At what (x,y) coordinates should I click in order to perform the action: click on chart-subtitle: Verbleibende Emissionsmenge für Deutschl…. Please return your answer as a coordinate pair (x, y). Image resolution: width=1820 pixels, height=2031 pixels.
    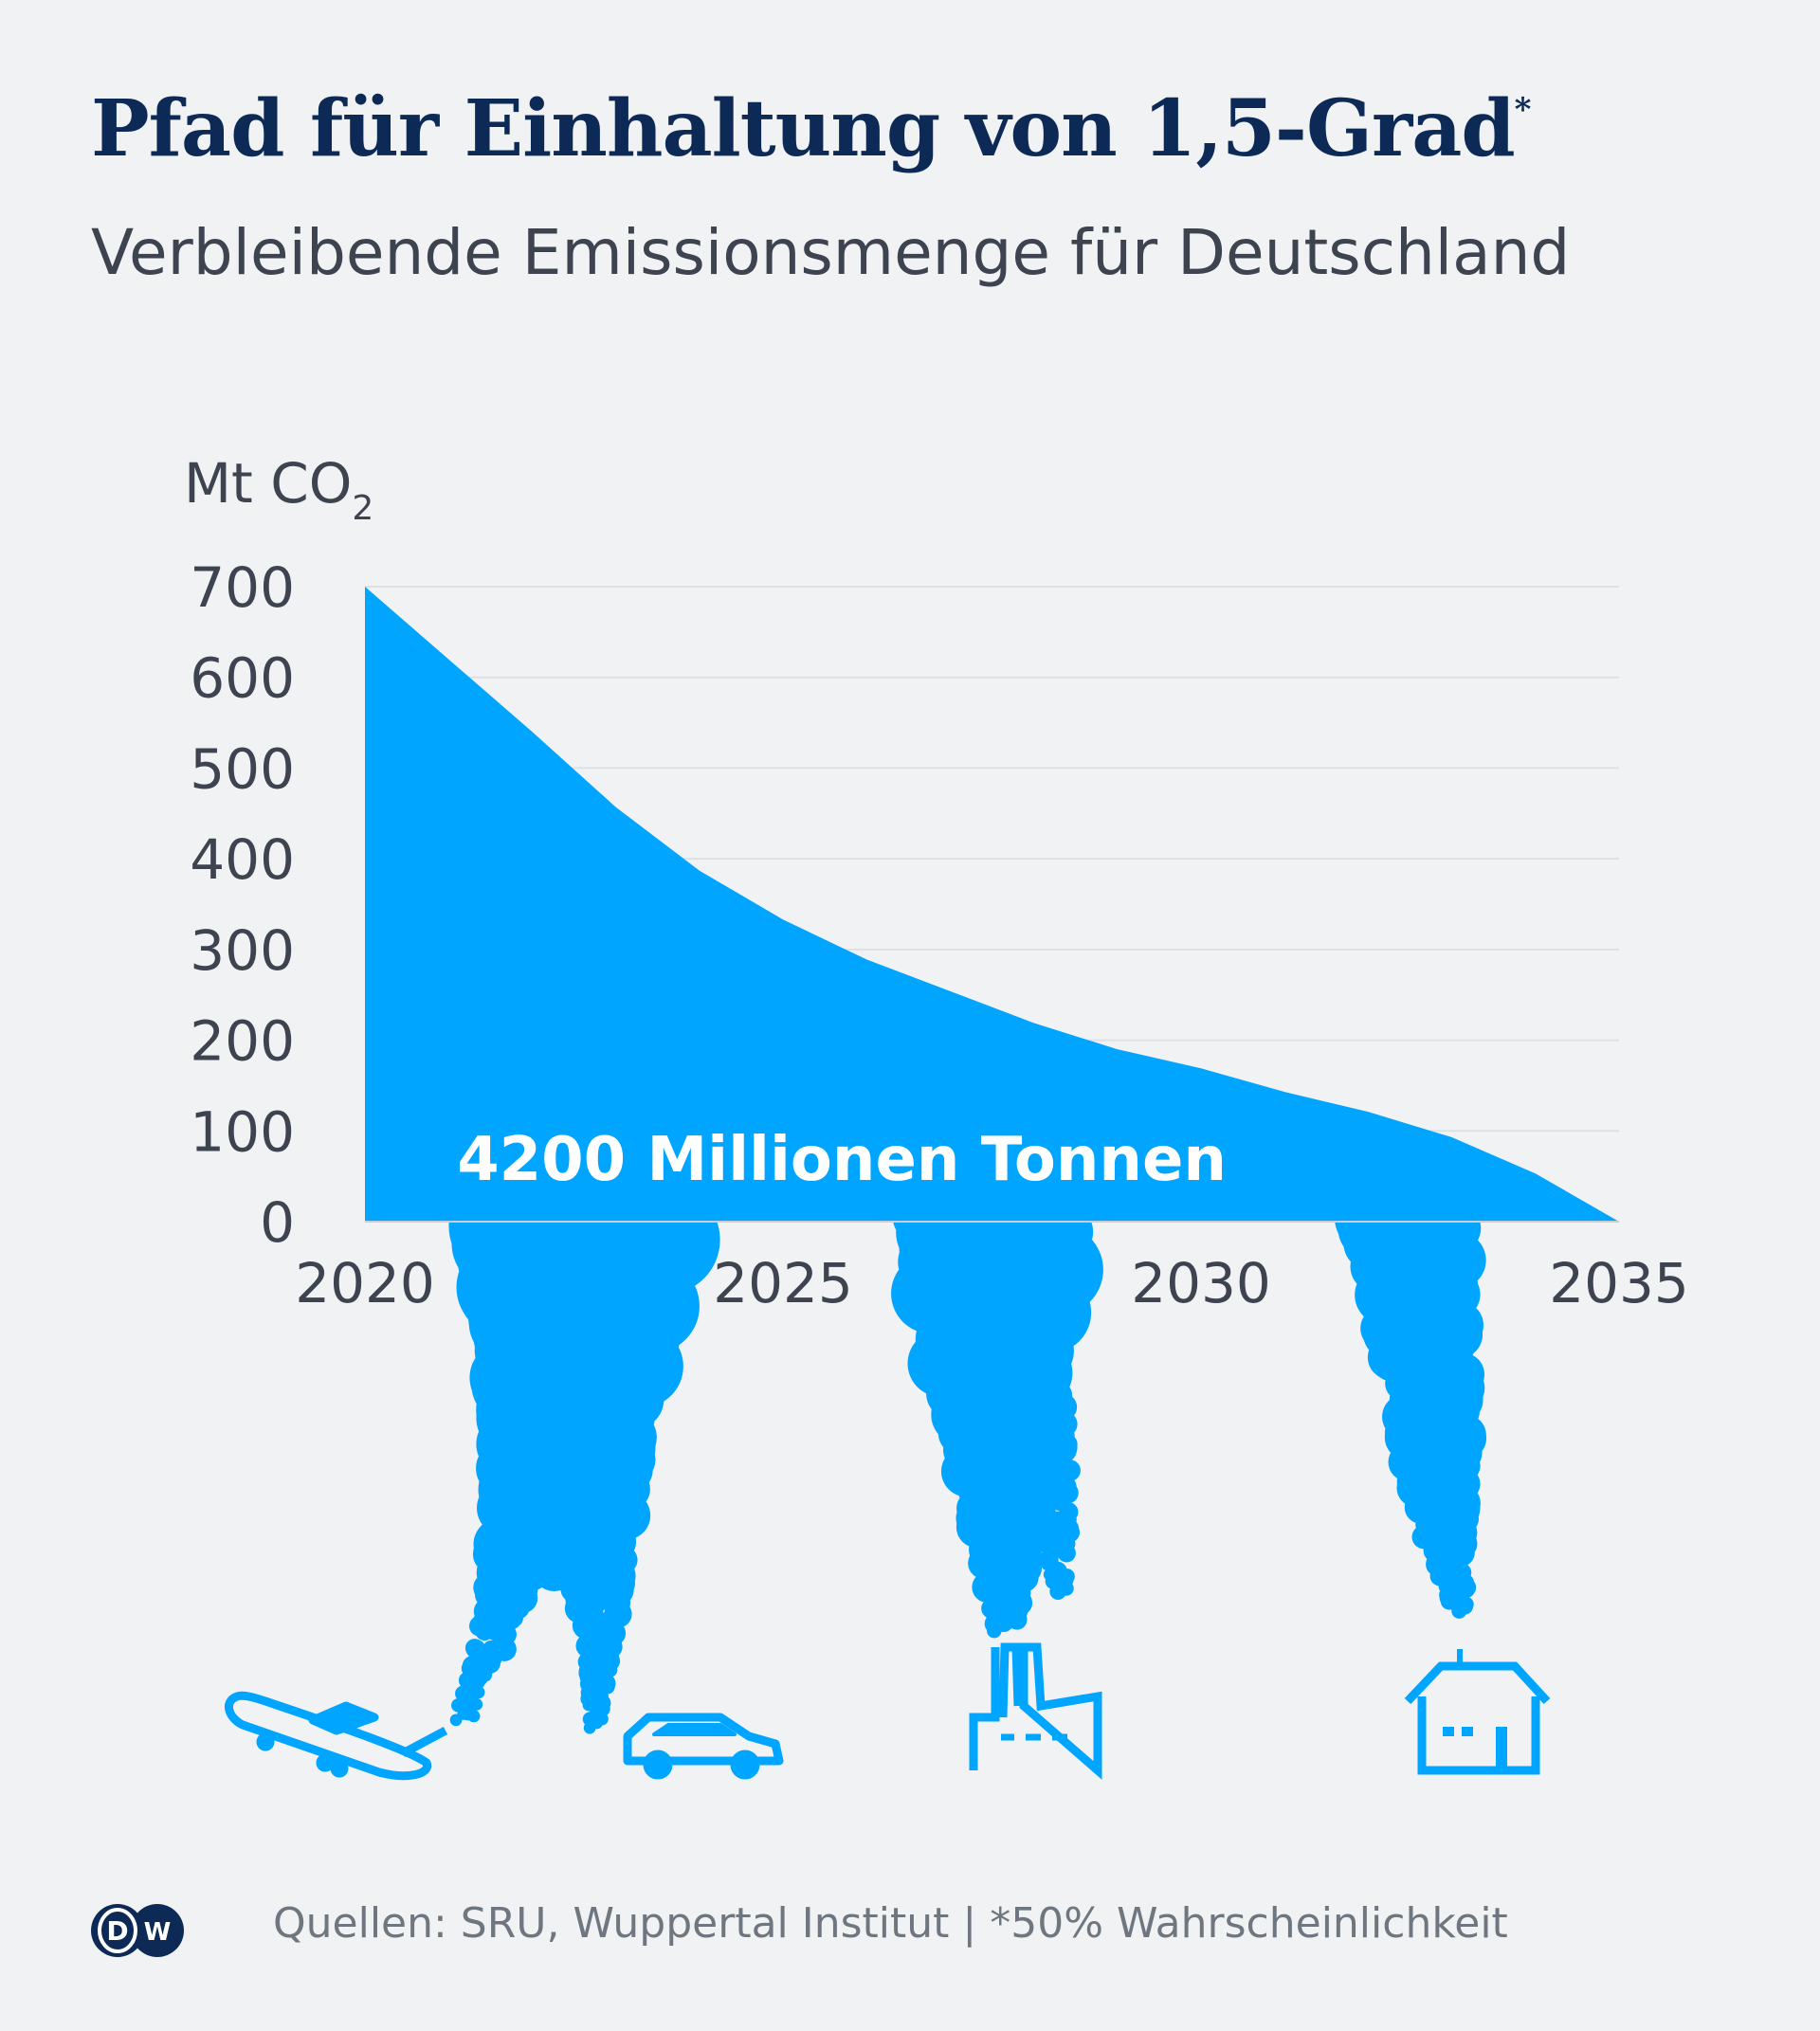
    Looking at the image, I should click on (831, 252).